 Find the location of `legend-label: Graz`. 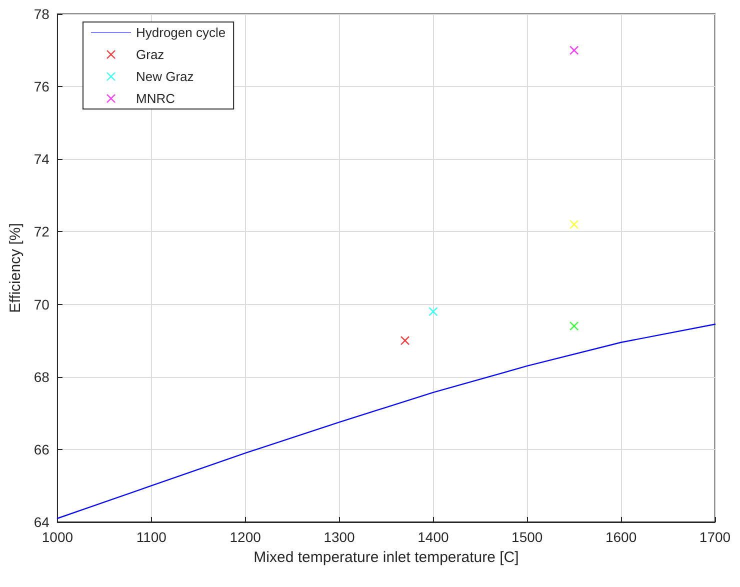

legend-label: Graz is located at coordinates (150, 54).